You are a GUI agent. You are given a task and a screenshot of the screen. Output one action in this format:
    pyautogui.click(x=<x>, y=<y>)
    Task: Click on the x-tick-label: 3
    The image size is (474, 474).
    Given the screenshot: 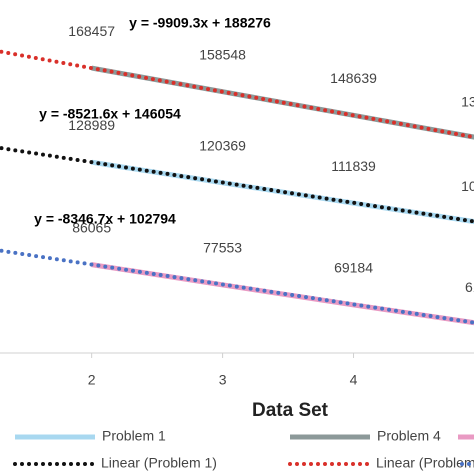 What is the action you would take?
    pyautogui.click(x=223, y=380)
    